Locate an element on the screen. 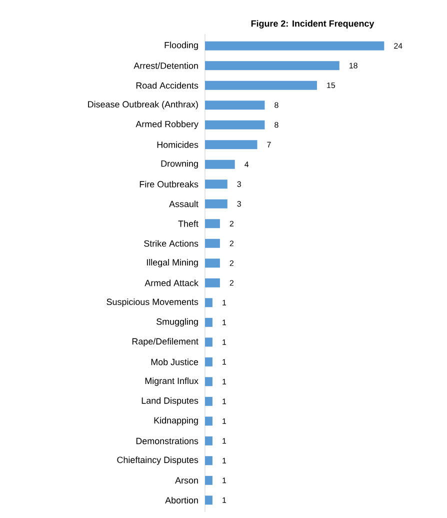 The image size is (447, 518). y-tick-label: Migrant Influx is located at coordinates (171, 381).